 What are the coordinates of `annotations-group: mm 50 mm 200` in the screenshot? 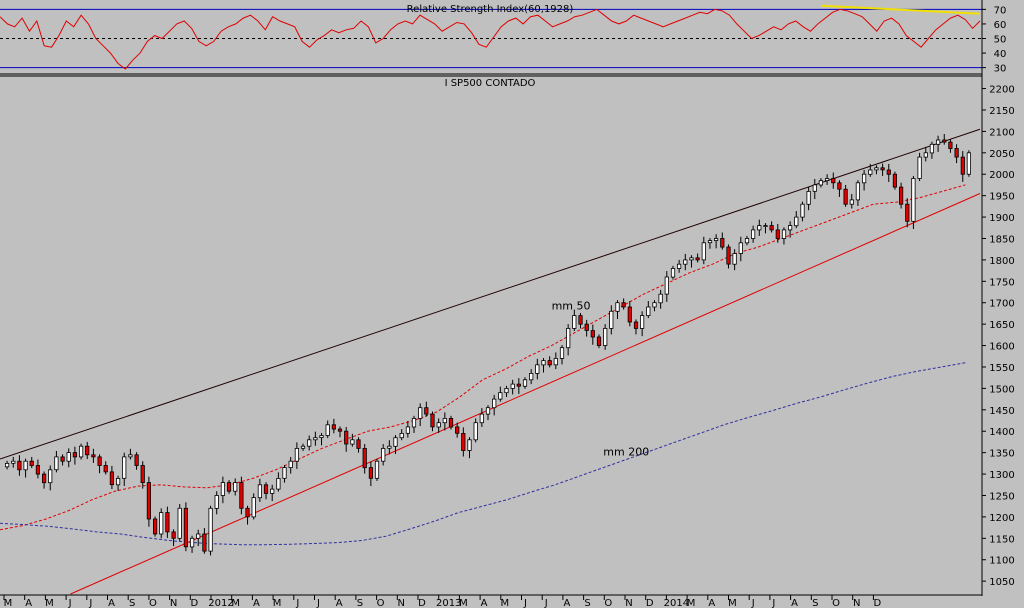 It's located at (601, 379).